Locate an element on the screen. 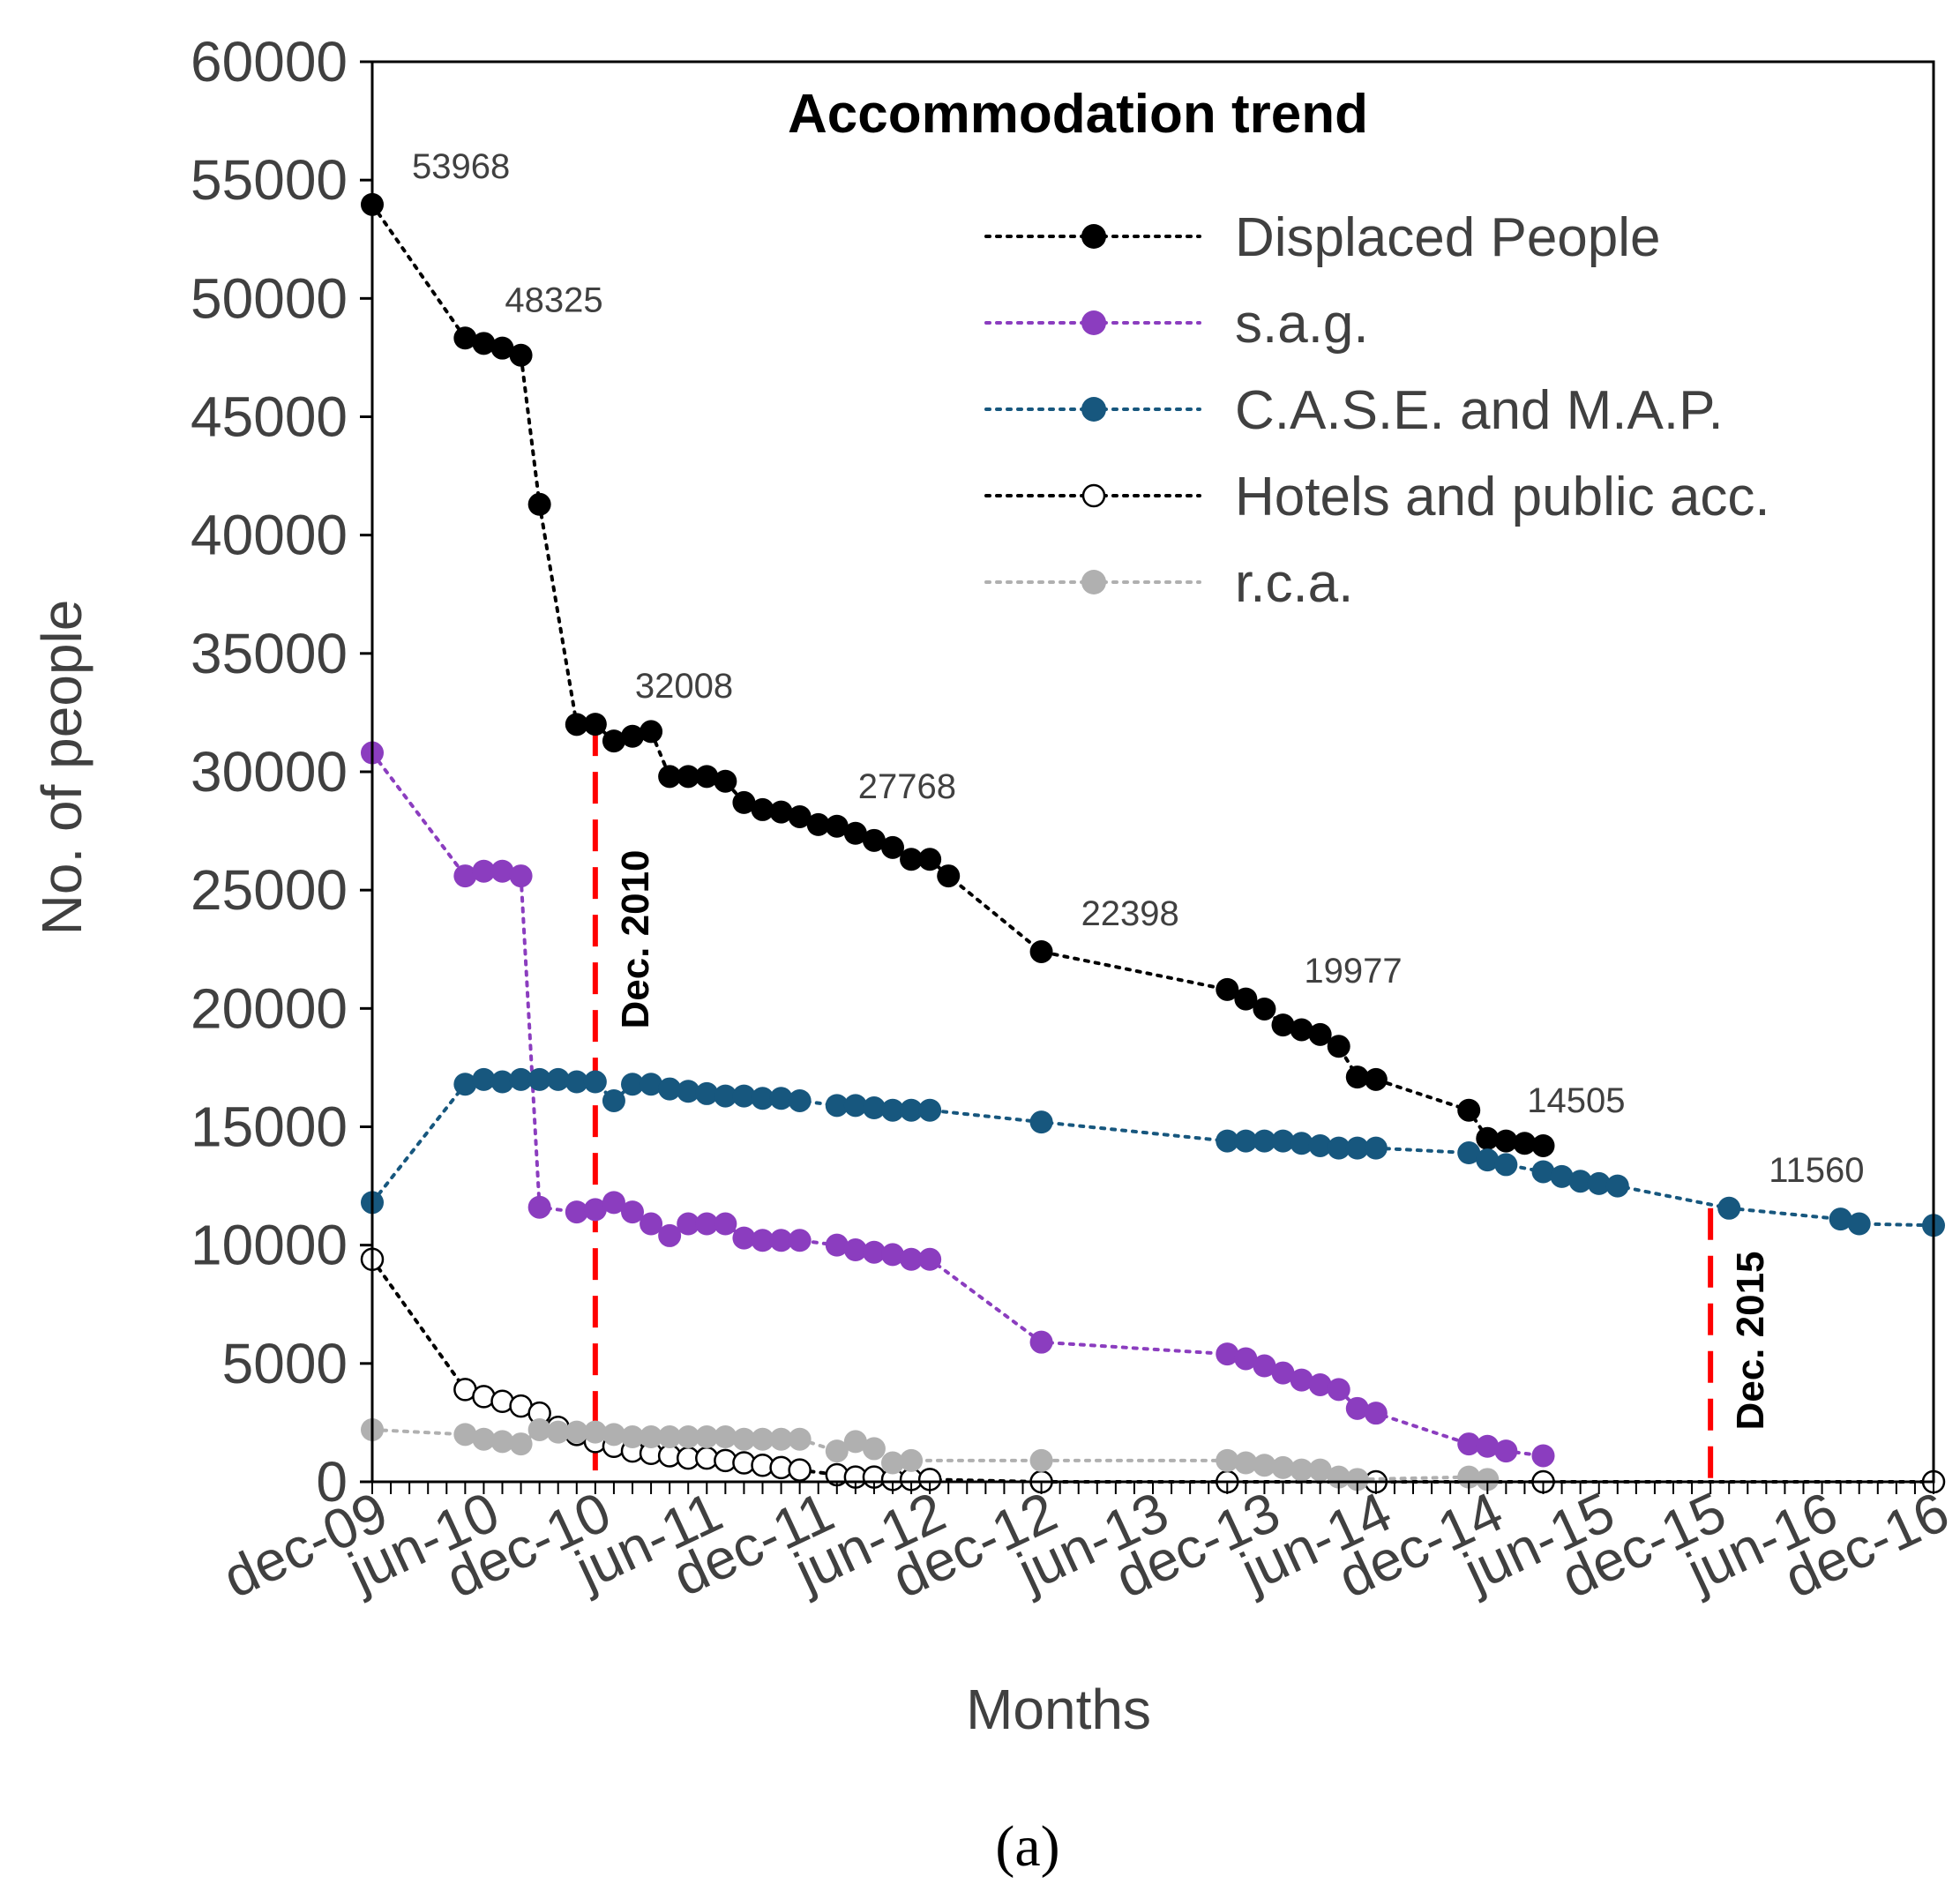 This screenshot has width=1960, height=1899. legend-item-displaced-people: Displaced People is located at coordinates (1322, 237).